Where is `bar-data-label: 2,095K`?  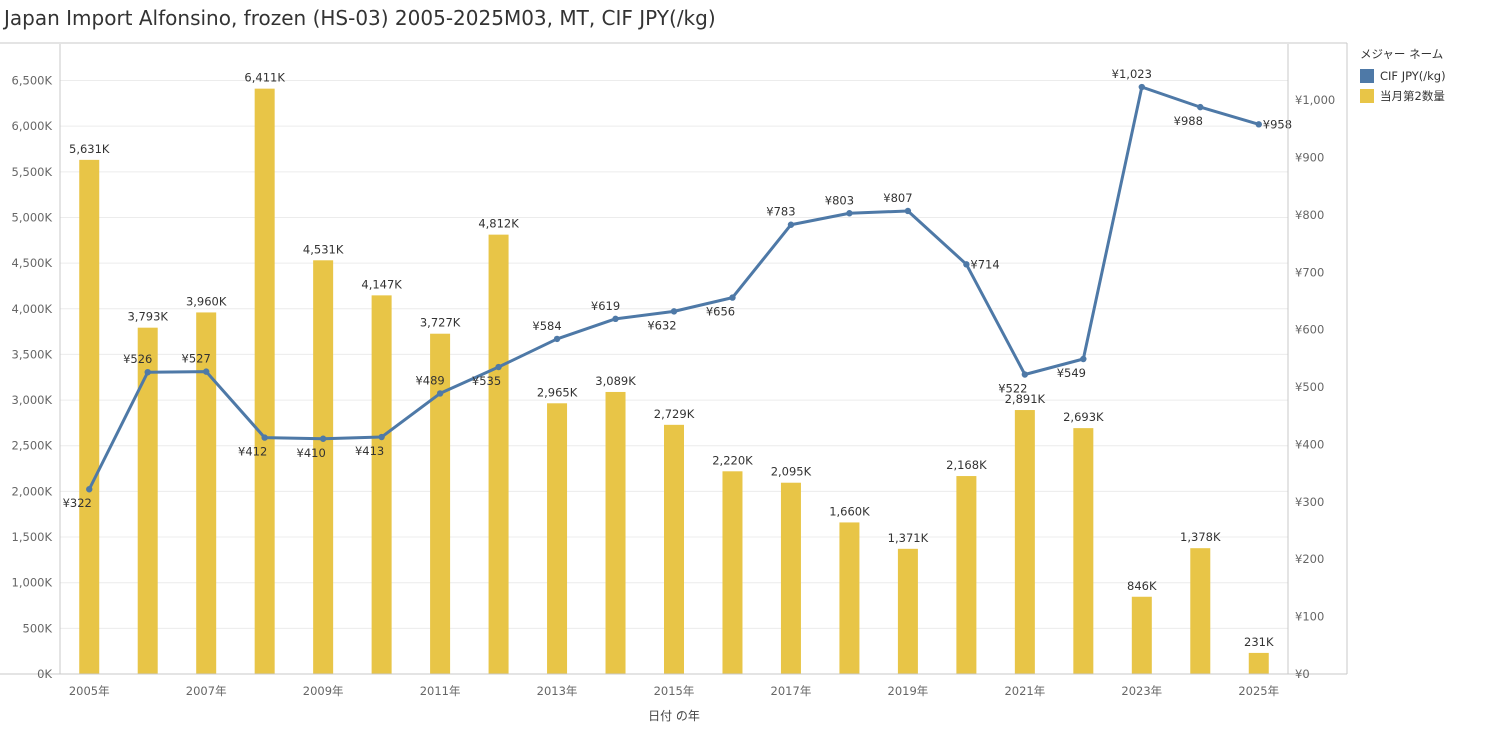 bar-data-label: 2,095K is located at coordinates (791, 472).